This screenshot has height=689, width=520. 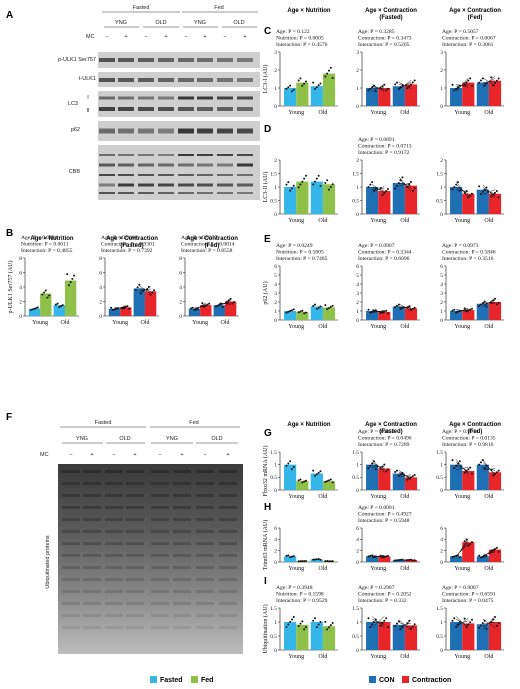 I want to click on chart-h1: 0 2 4 6 Trim63 mRNA (AU) Young Old, so click(x=300, y=546).